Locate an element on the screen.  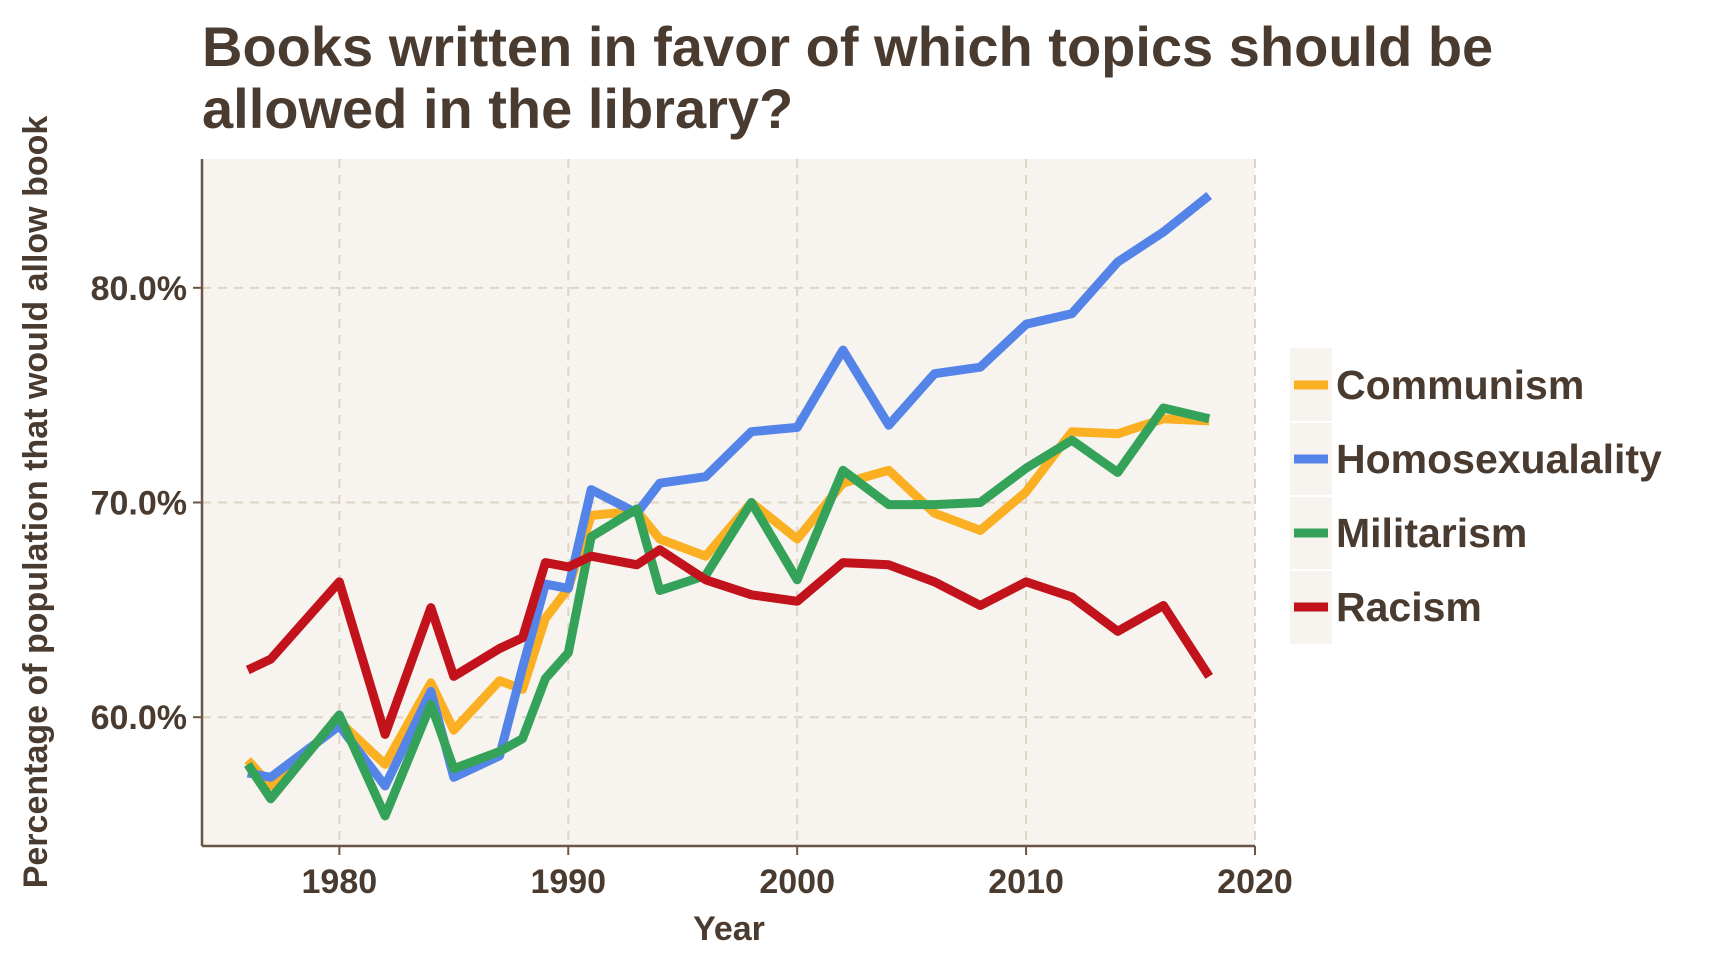
x-axis-label: Year is located at coordinates (729, 929).